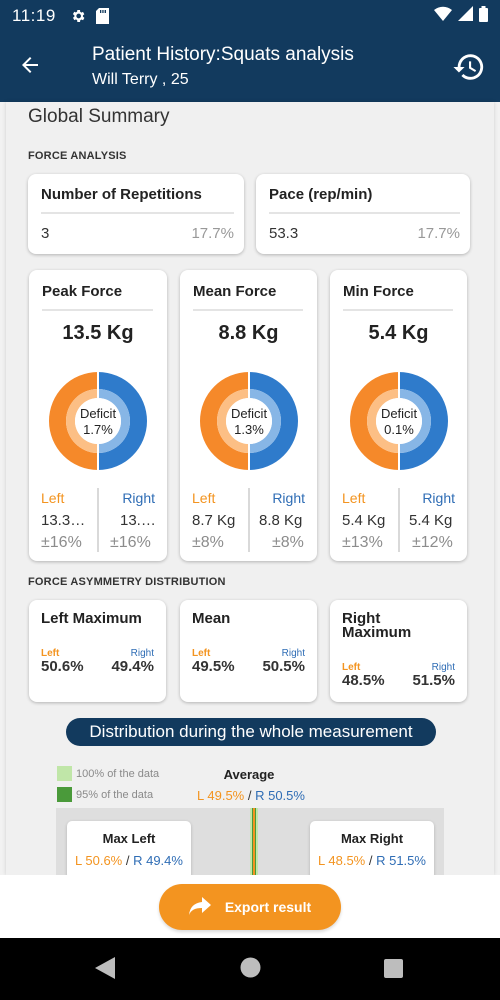 The image size is (500, 1000). Describe the element at coordinates (221, 795) in the screenshot. I see `average-left-value: L 49.5%` at that location.